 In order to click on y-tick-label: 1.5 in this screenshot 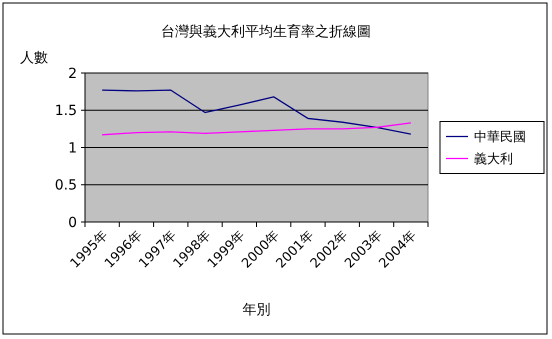, I will do `click(65, 111)`.